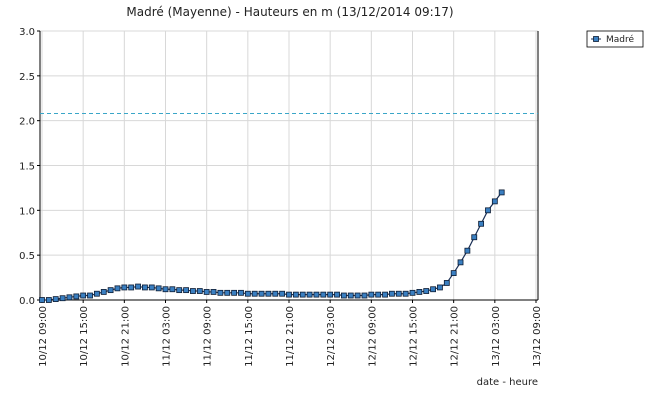 The height and width of the screenshot is (400, 649). Describe the element at coordinates (496, 336) in the screenshot. I see `x-tick-label: 13/12 03:00` at that location.